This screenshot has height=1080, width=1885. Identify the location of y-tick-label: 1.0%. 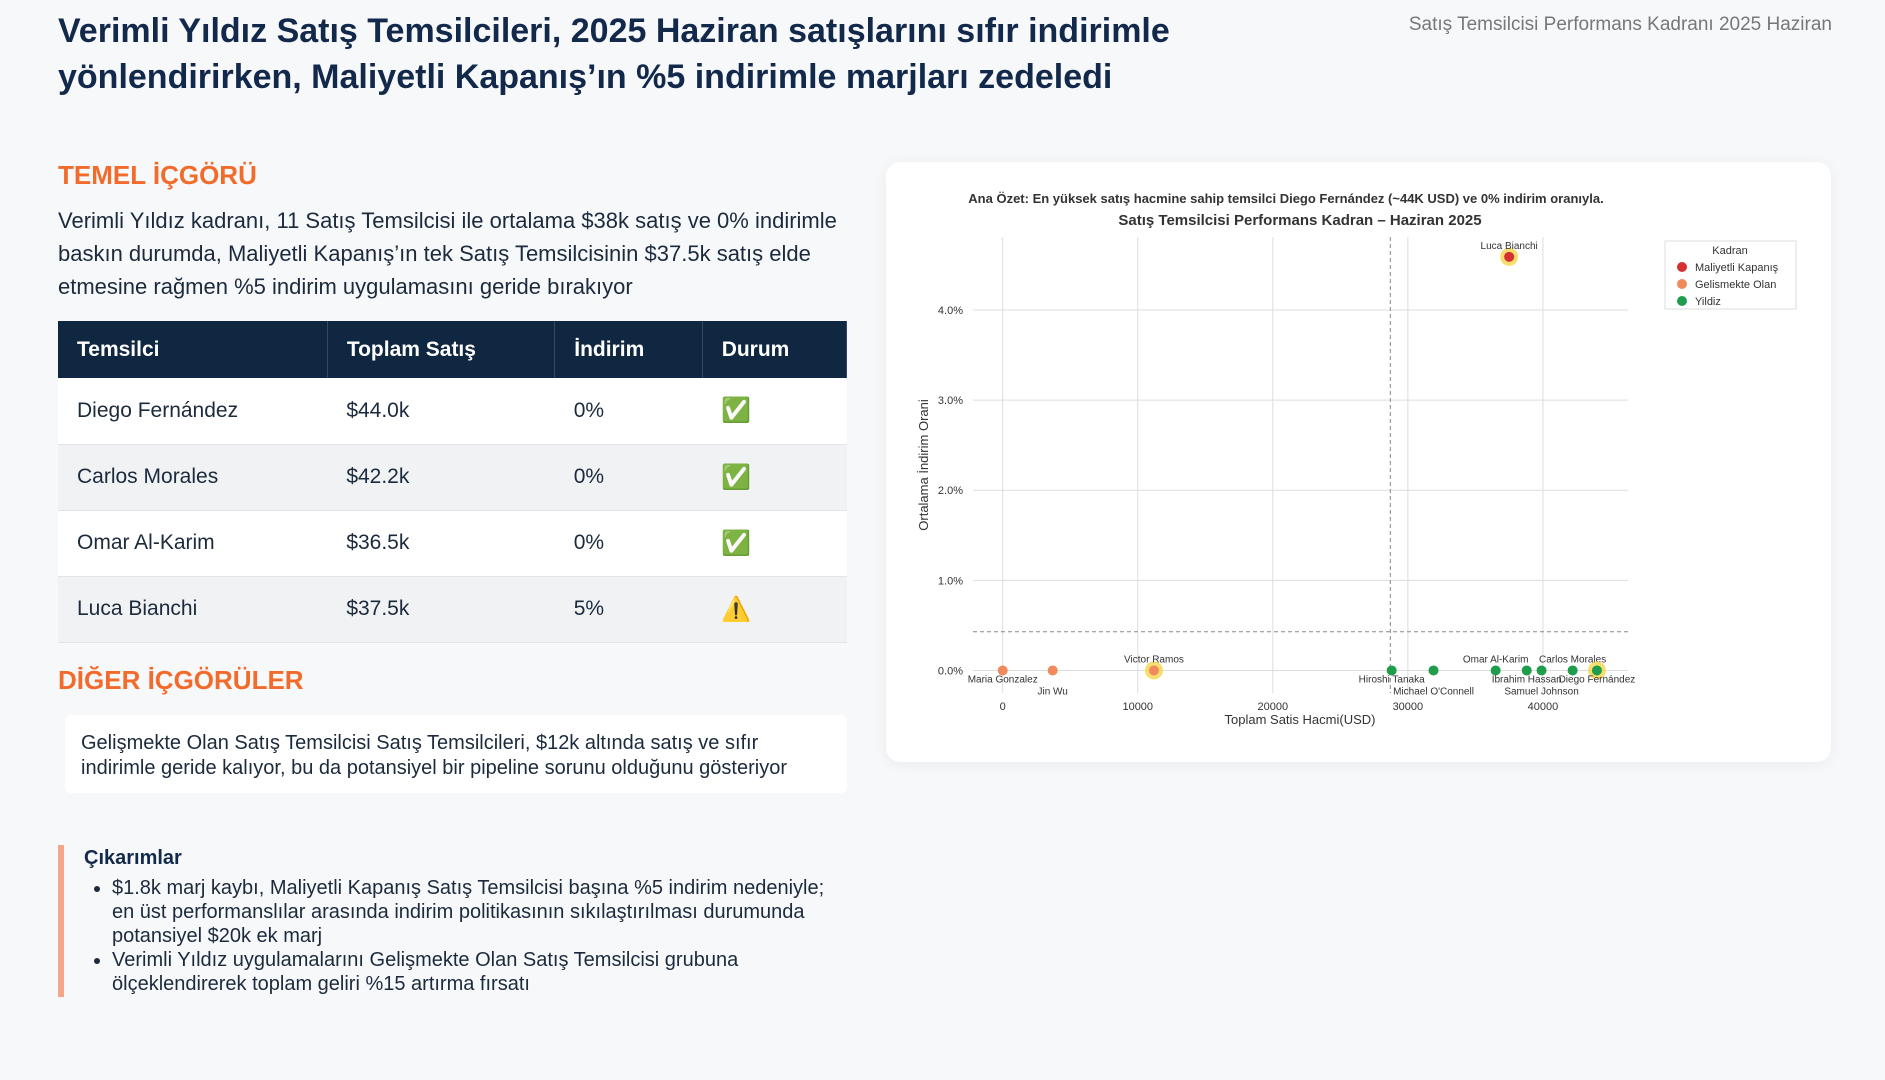
(950, 581).